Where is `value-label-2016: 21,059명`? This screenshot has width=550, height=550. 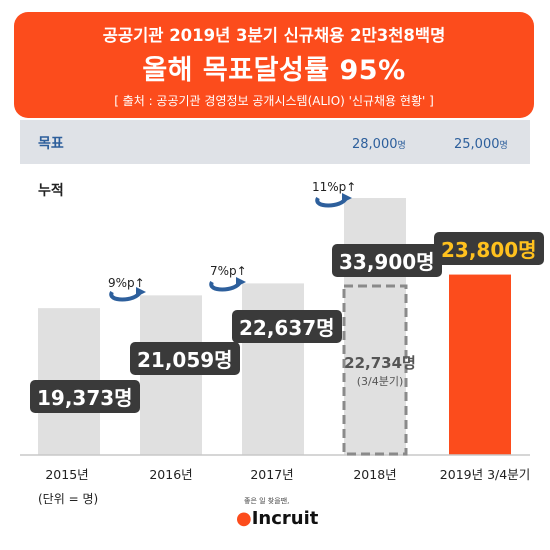 value-label-2016: 21,059명 is located at coordinates (185, 358).